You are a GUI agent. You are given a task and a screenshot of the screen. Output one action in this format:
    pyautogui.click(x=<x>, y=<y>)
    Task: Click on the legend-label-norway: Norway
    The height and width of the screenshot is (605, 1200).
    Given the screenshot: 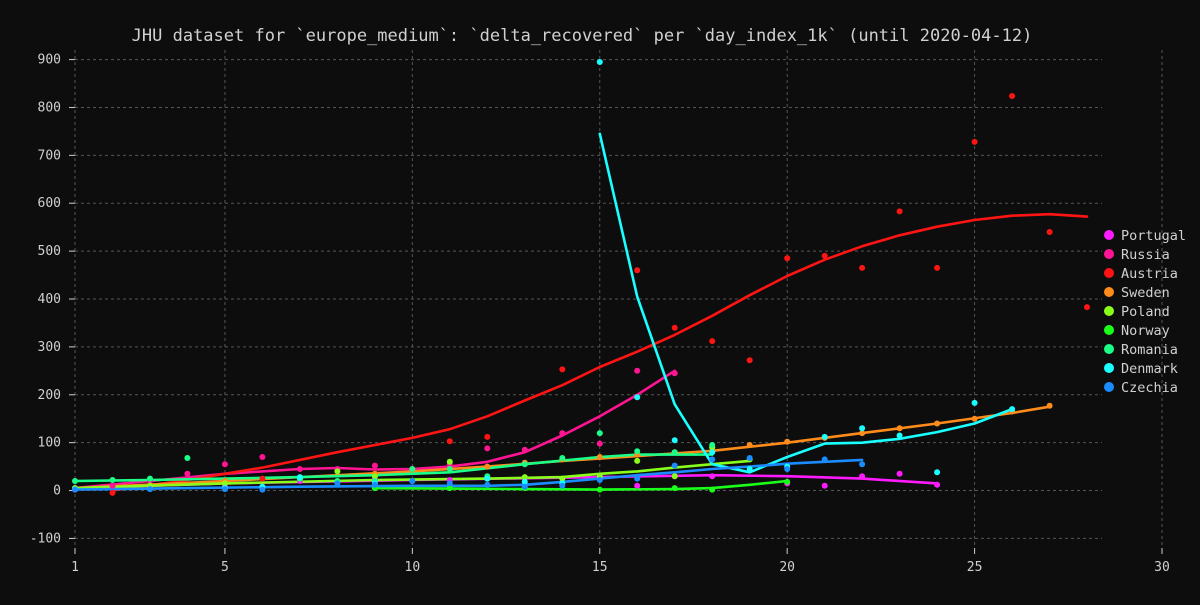 What is the action you would take?
    pyautogui.click(x=1145, y=331)
    